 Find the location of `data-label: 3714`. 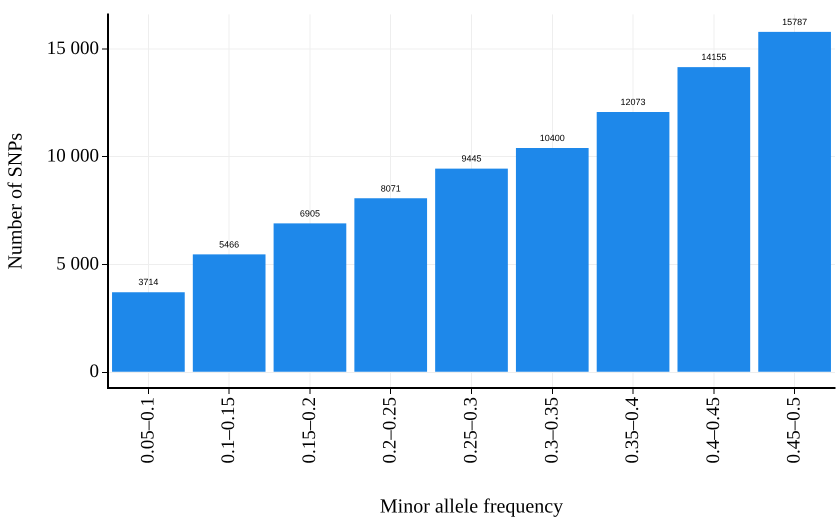

data-label: 3714 is located at coordinates (148, 282).